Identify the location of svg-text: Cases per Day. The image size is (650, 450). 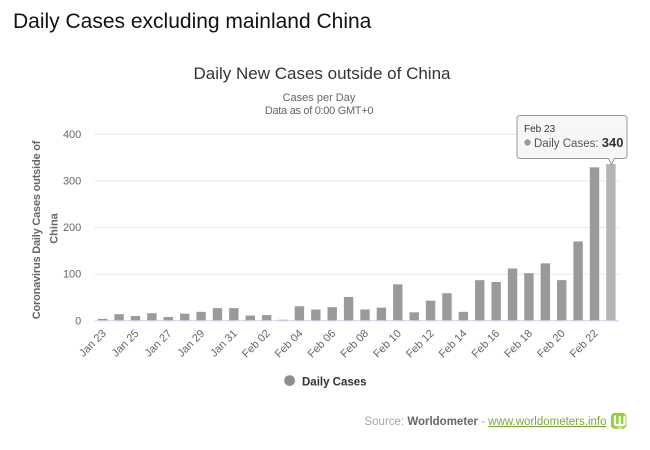
(319, 98).